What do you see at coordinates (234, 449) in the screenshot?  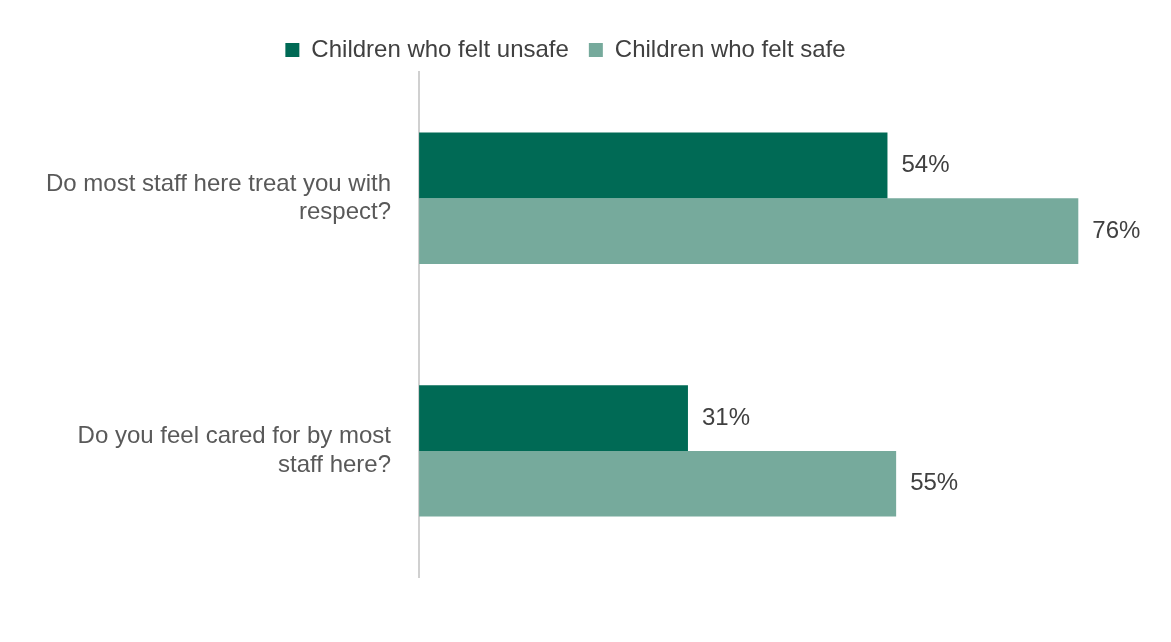 I see `y-tick-label: Do you feel cared for by most staff here?` at bounding box center [234, 449].